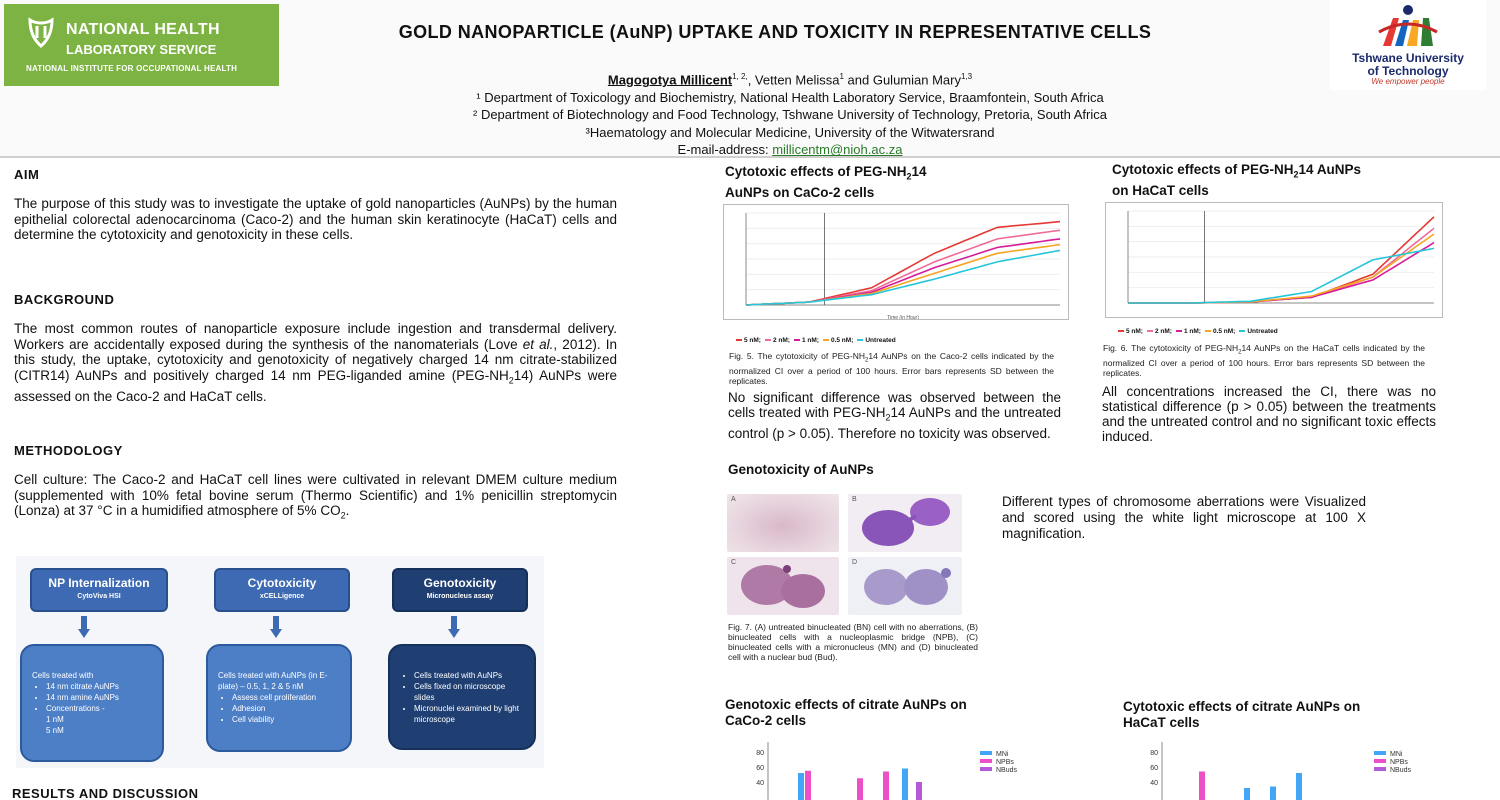 The height and width of the screenshot is (800, 1500). I want to click on org-line2: LABORATORY SERVICE, so click(141, 49).